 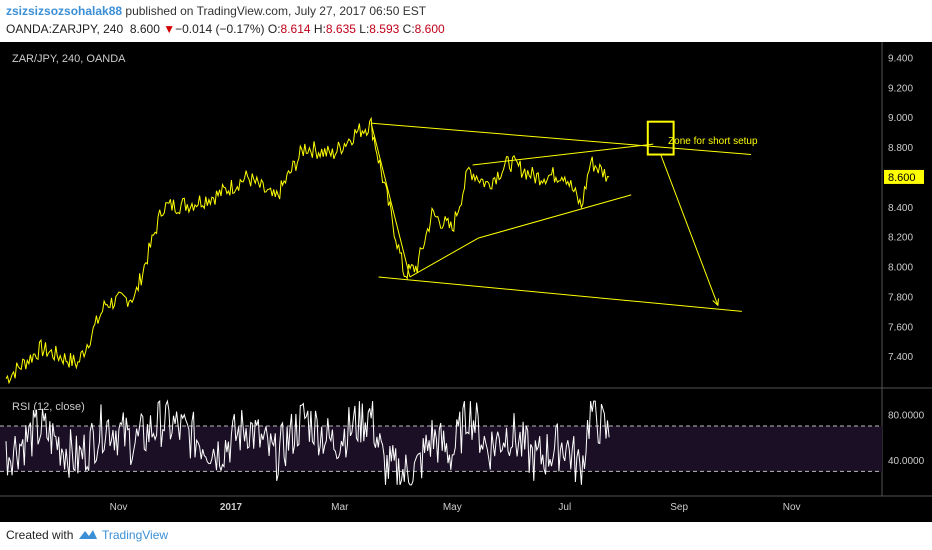 What do you see at coordinates (88, 534) in the screenshot?
I see `tradingview-logo-icon` at bounding box center [88, 534].